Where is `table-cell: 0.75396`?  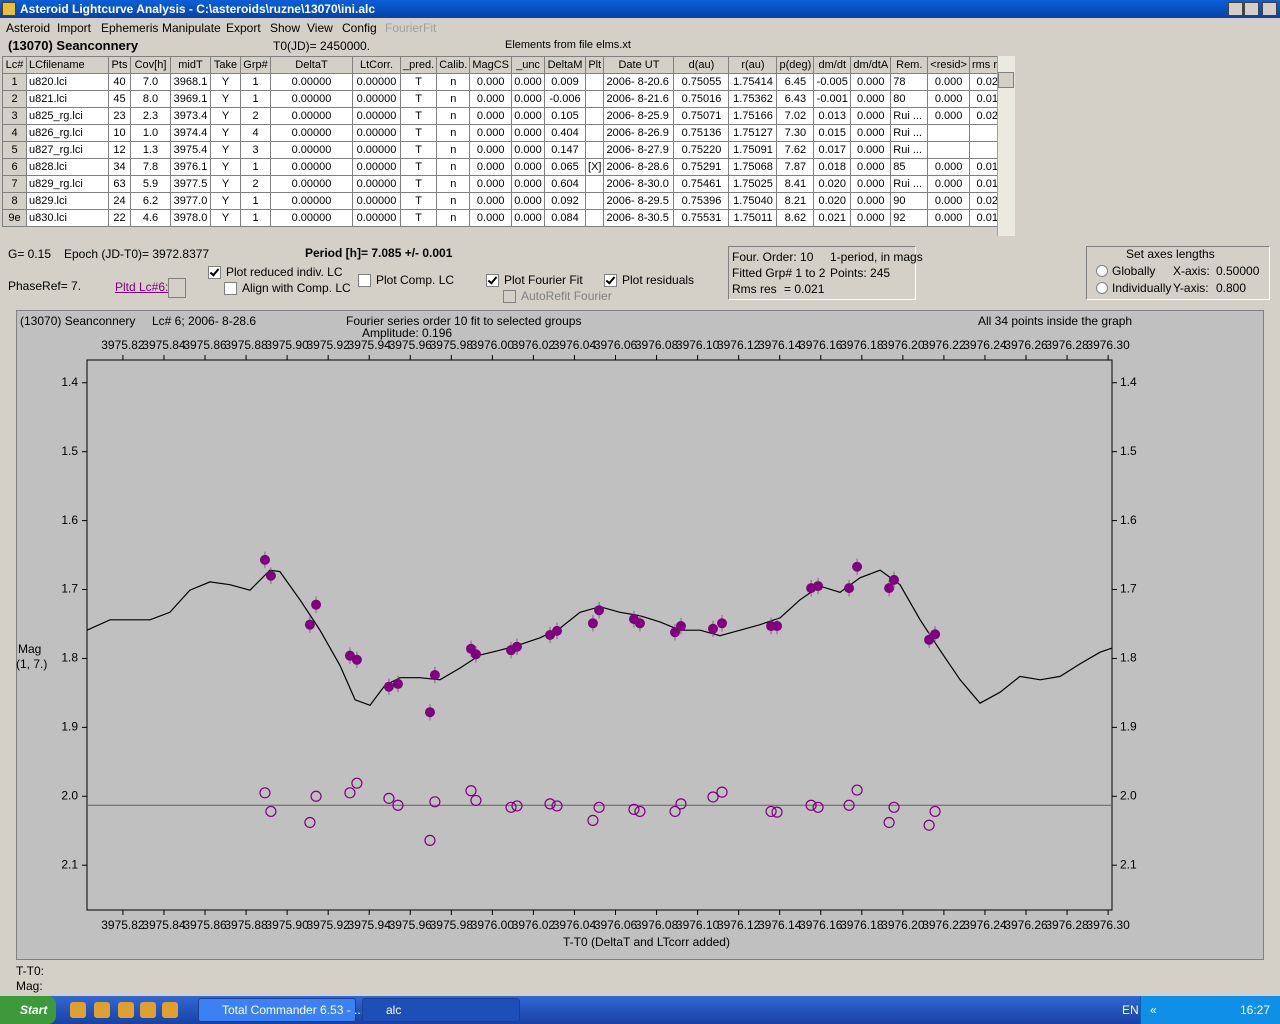
table-cell: 0.75396 is located at coordinates (701, 201).